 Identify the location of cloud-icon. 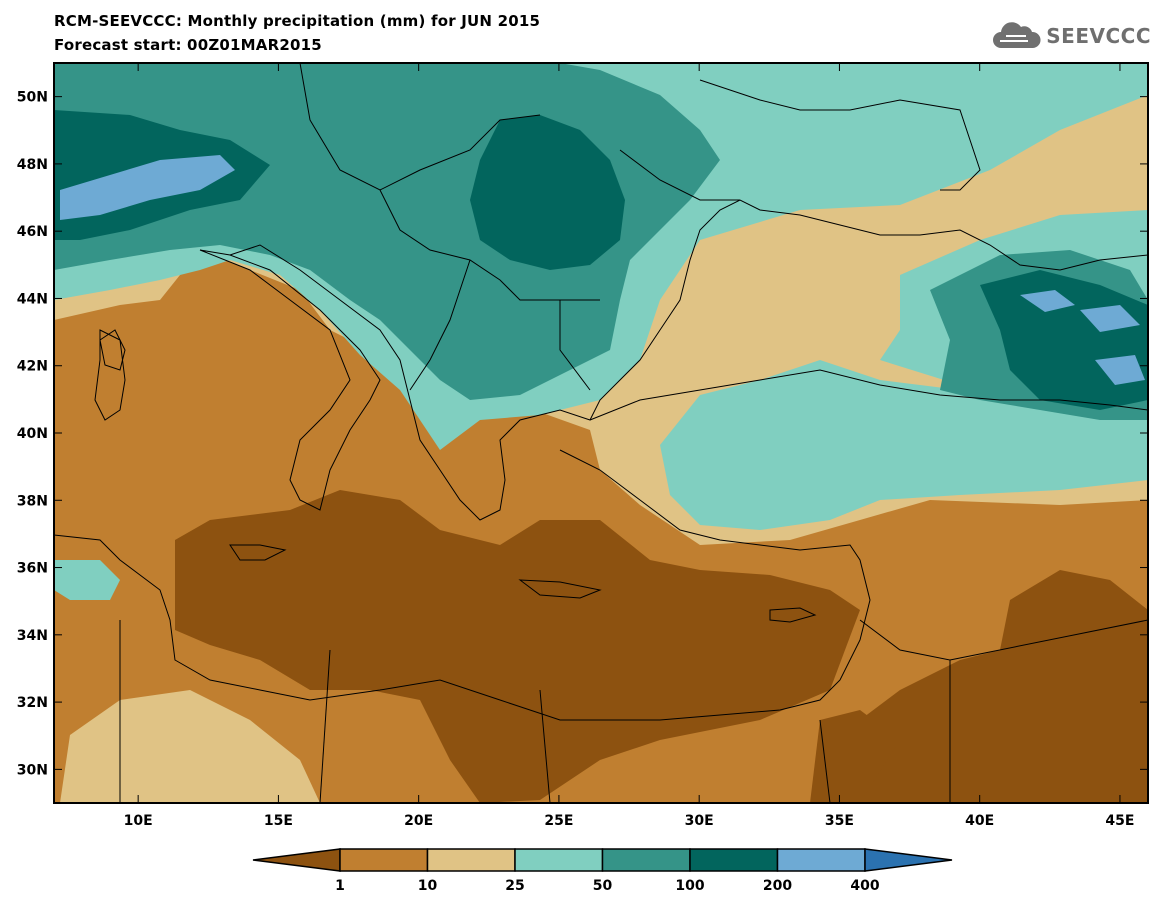
(1017, 35).